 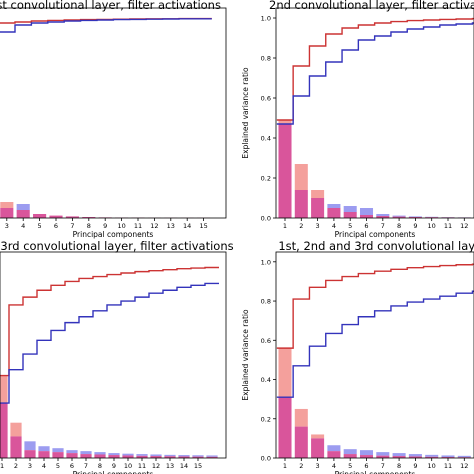 What do you see at coordinates (89, 226) in the screenshot?
I see `x-tick-label: 8` at bounding box center [89, 226].